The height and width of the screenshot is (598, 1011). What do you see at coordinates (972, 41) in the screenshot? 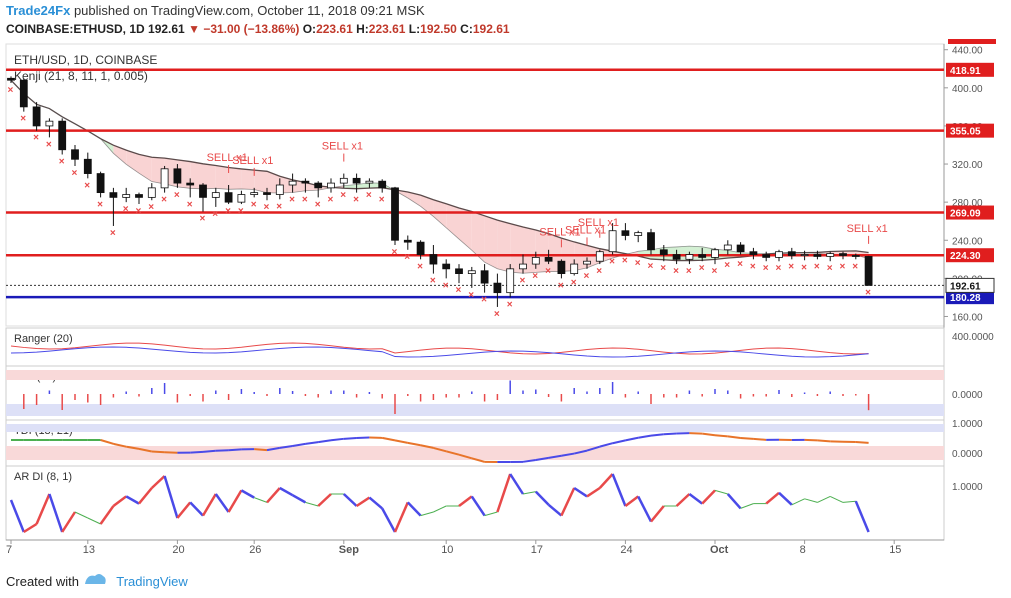
I see `top-price-badge` at bounding box center [972, 41].